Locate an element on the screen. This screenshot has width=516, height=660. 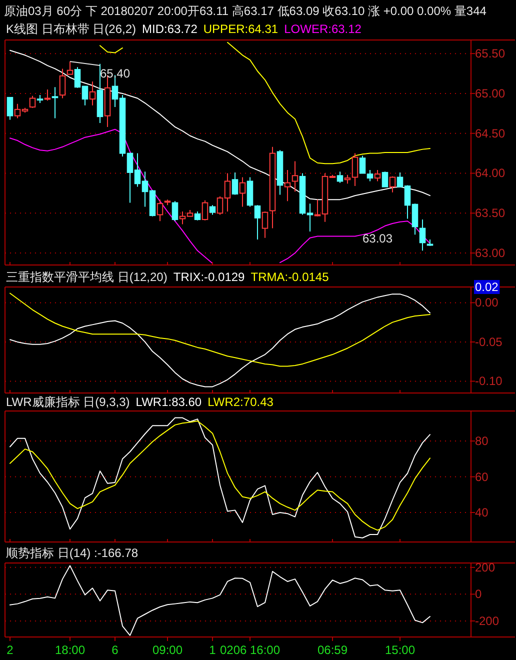
series-label: LWR2:70.43 is located at coordinates (241, 402).